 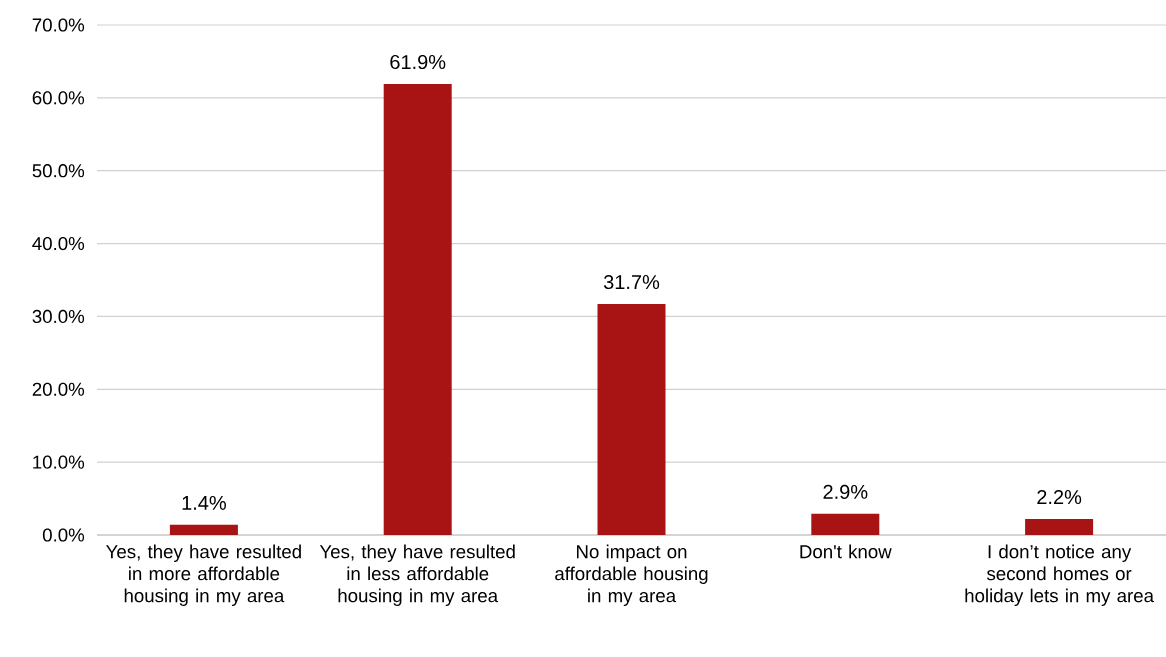 I want to click on x-tick-label: No impact on affordable housing in my area, so click(x=631, y=575).